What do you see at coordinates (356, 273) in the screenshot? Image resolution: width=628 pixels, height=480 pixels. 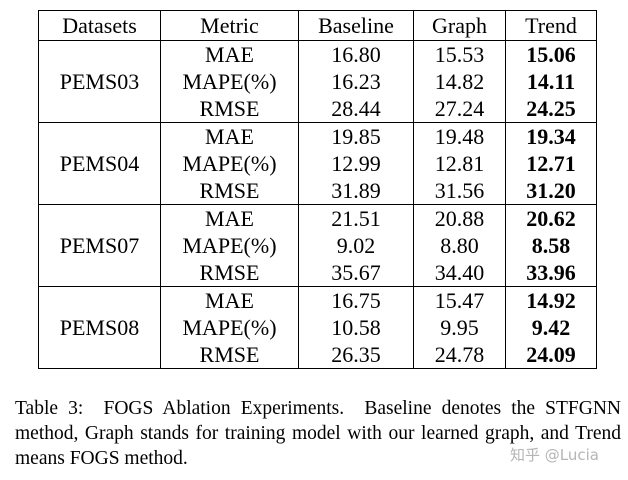 I see `value-cell: 35.67` at bounding box center [356, 273].